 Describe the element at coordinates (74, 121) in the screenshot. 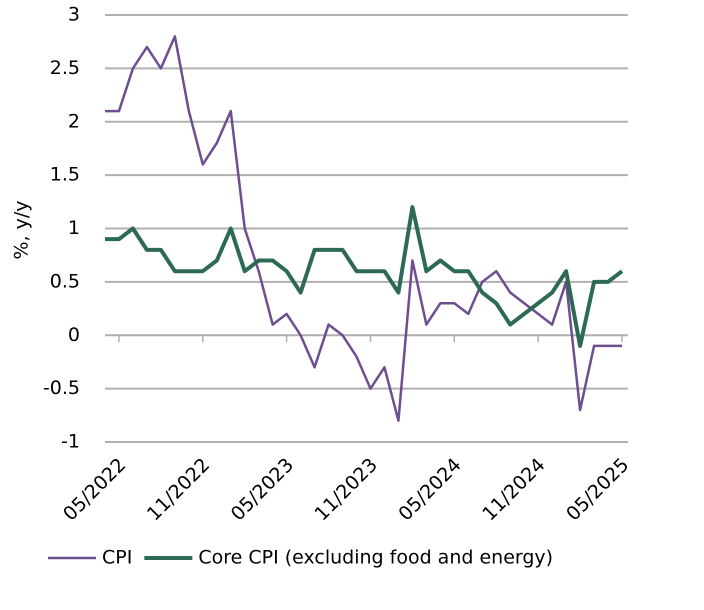

I see `y-tick-label: 2` at that location.